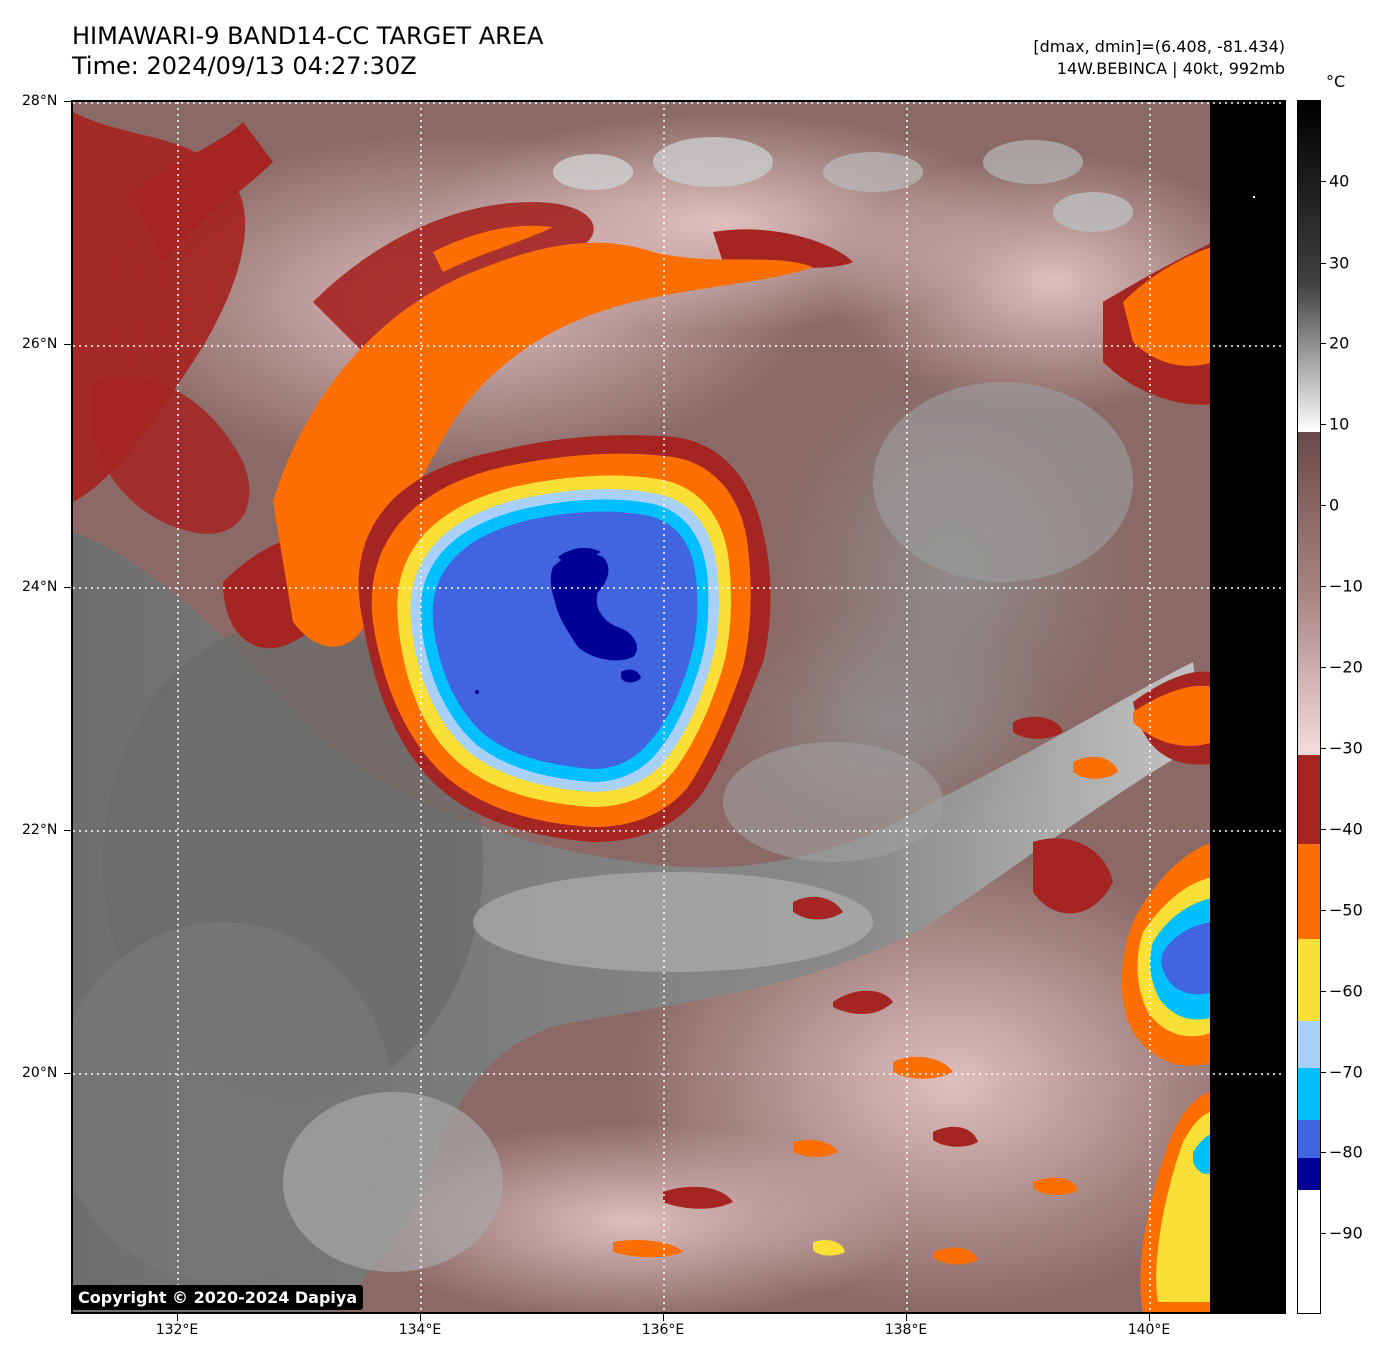  I want to click on storm-info-text: 14W.BEBINCA | 40kt, 992mb, so click(1170, 68).